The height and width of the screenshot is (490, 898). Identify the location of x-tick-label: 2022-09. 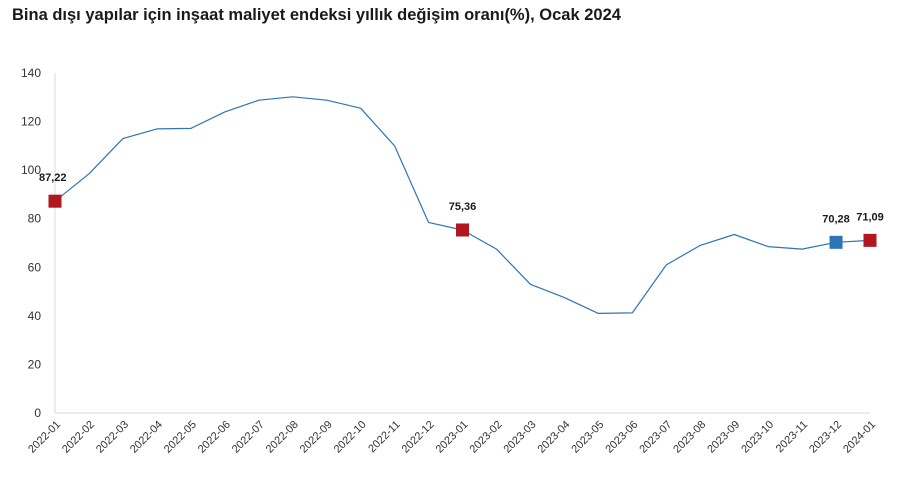
(316, 437).